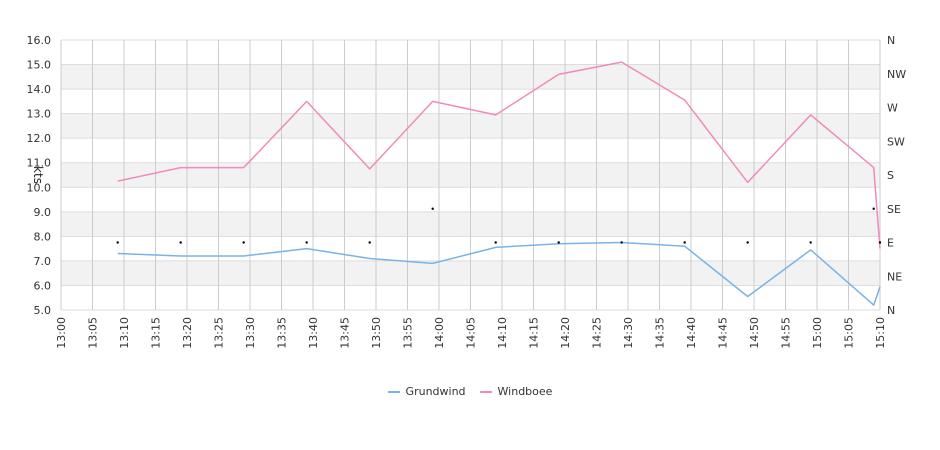 The image size is (940, 450). What do you see at coordinates (43, 236) in the screenshot?
I see `y-tick-label: 8.0` at bounding box center [43, 236].